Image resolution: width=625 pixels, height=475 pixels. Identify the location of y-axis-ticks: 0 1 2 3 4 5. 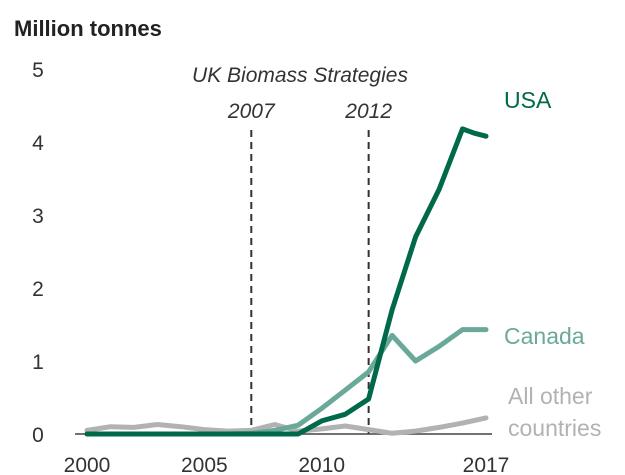
(38, 253).